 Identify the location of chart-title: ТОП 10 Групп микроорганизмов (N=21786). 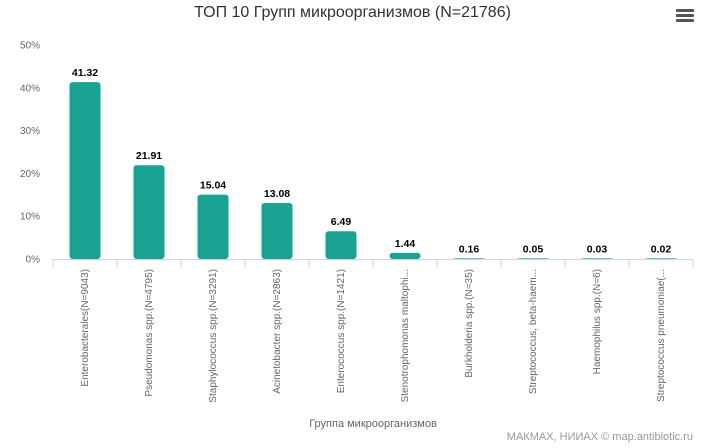
(352, 12).